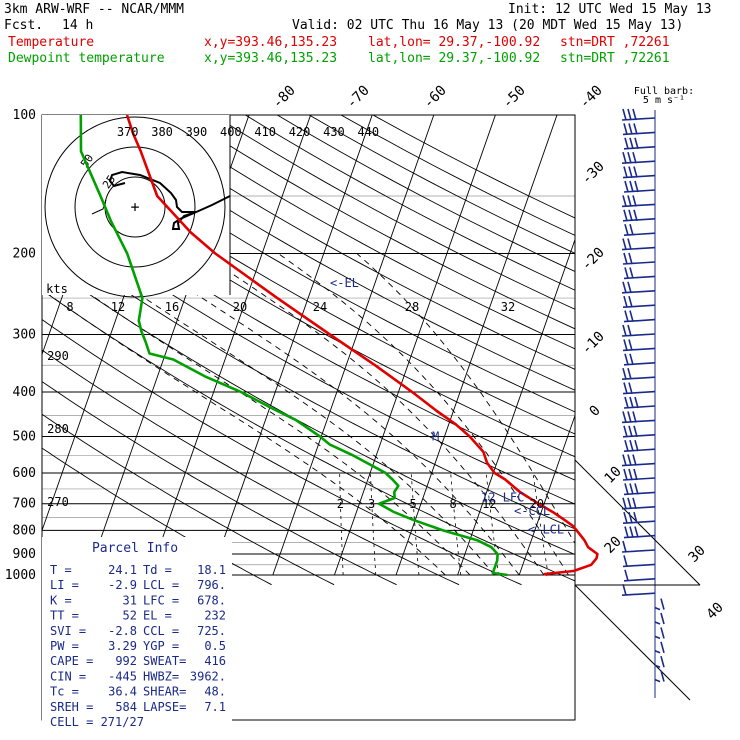  What do you see at coordinates (130, 616) in the screenshot?
I see `parcel-info-value: 52` at bounding box center [130, 616].